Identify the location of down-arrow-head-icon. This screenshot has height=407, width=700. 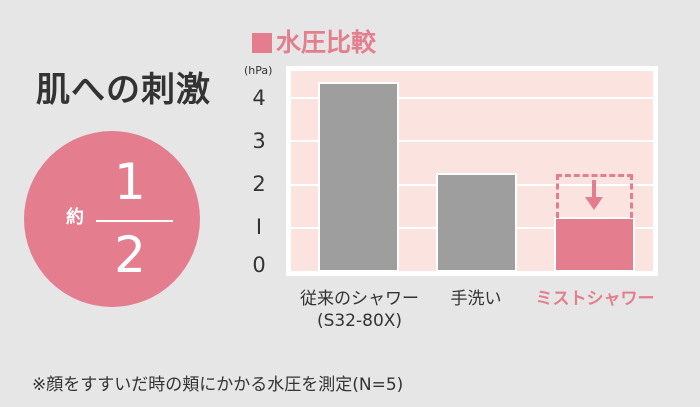
(594, 203).